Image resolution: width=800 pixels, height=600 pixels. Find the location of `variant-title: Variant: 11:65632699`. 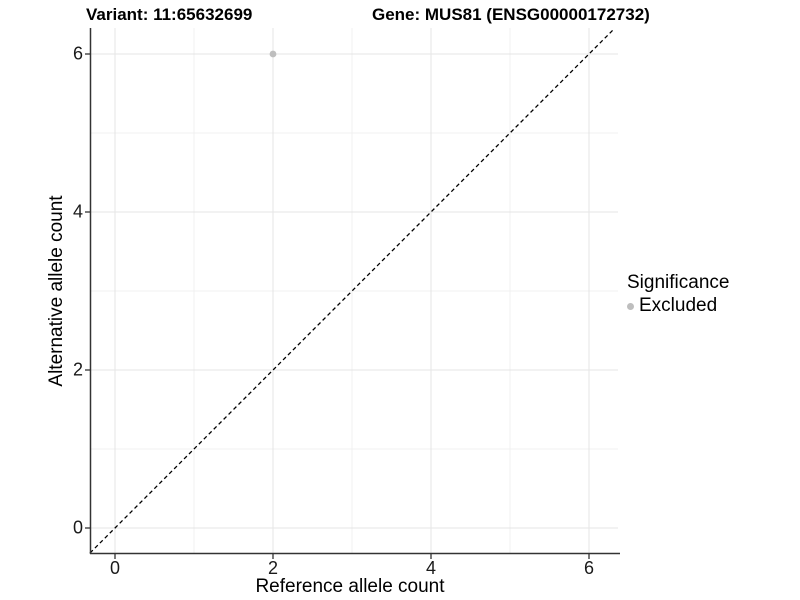

variant-title: Variant: 11:65632699 is located at coordinates (169, 14).